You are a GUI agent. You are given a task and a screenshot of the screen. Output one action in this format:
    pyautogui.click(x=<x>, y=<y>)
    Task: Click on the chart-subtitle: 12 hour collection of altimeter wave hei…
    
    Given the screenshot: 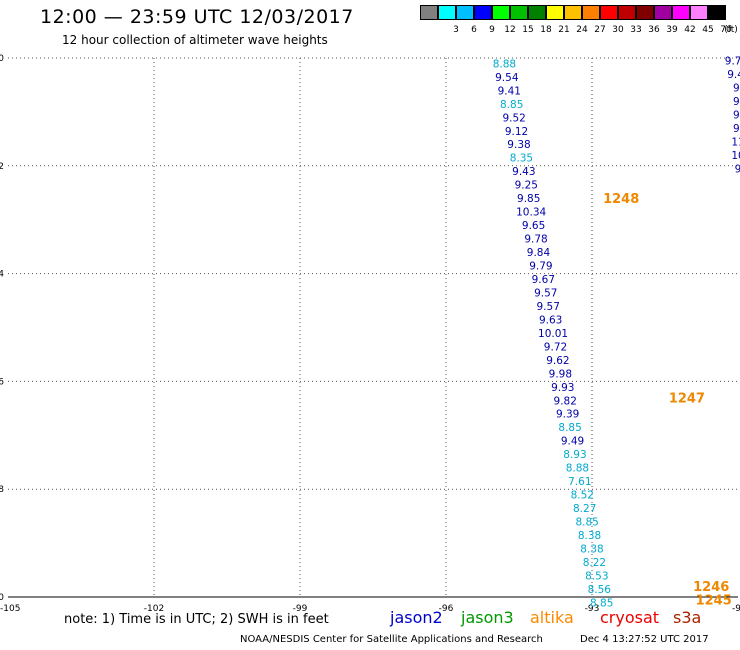 What is the action you would take?
    pyautogui.click(x=195, y=40)
    